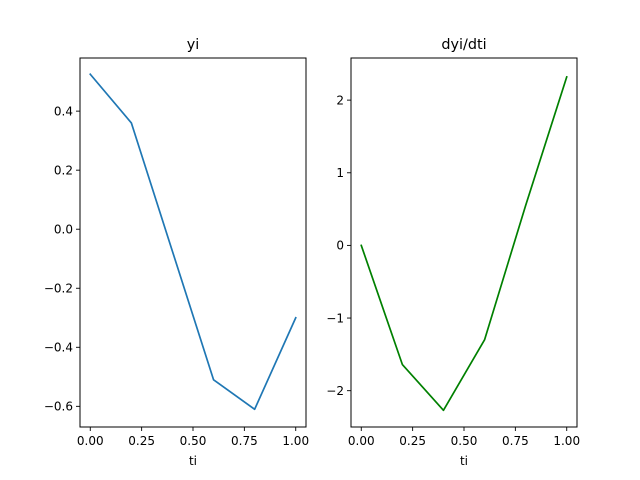 The height and width of the screenshot is (480, 640). What do you see at coordinates (193, 45) in the screenshot?
I see `chart-title: yi` at bounding box center [193, 45].